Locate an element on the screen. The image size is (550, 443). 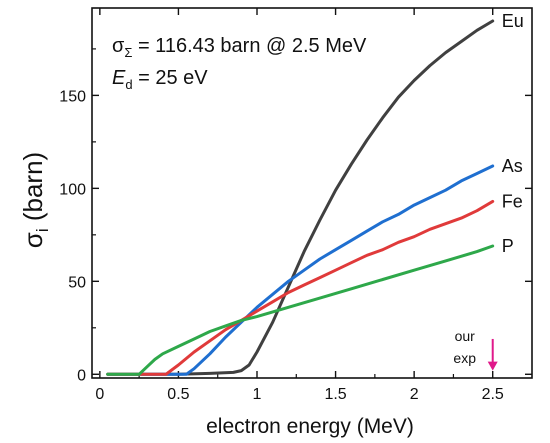
x-tick-label: 0 is located at coordinates (99, 394).